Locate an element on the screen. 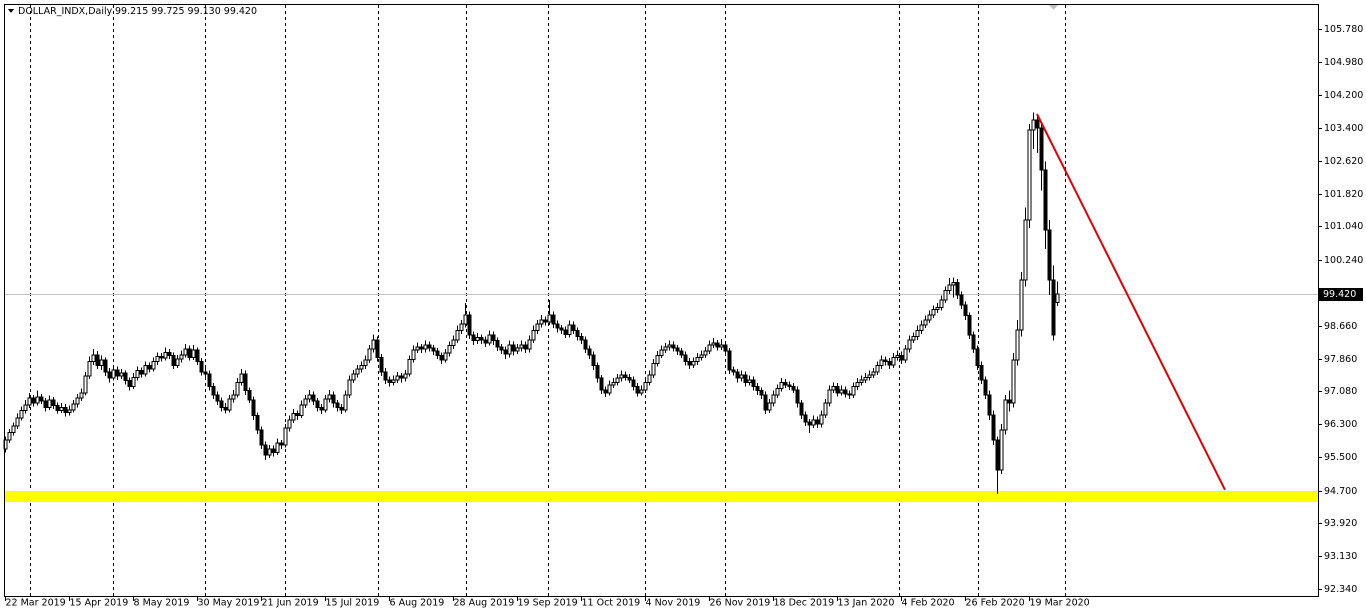 This screenshot has width=1366, height=609. y-tick-label: 92.340 is located at coordinates (1340, 589).